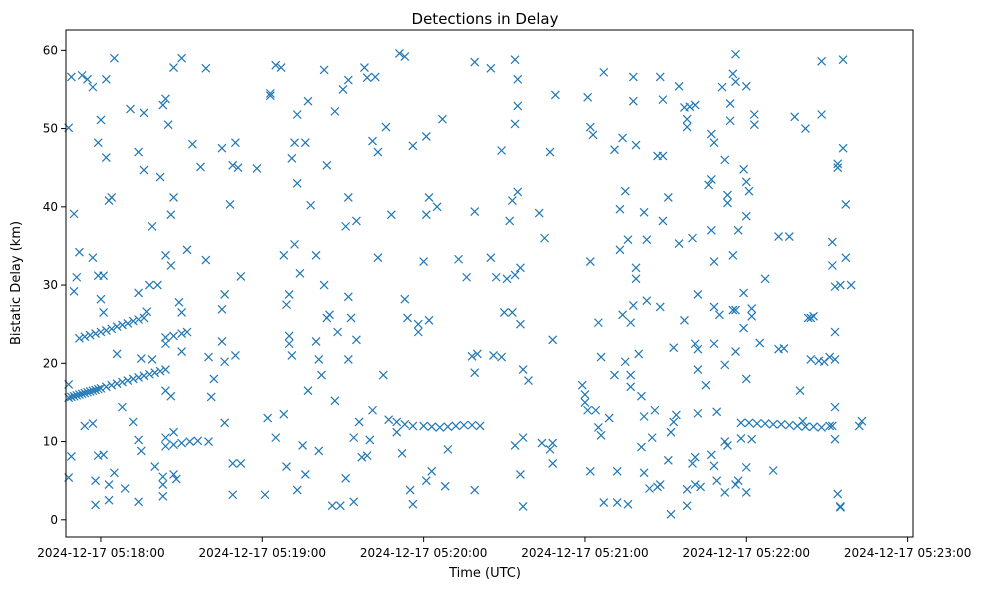 This screenshot has width=989, height=590. Describe the element at coordinates (50, 50) in the screenshot. I see `y-tick-label: 60` at that location.